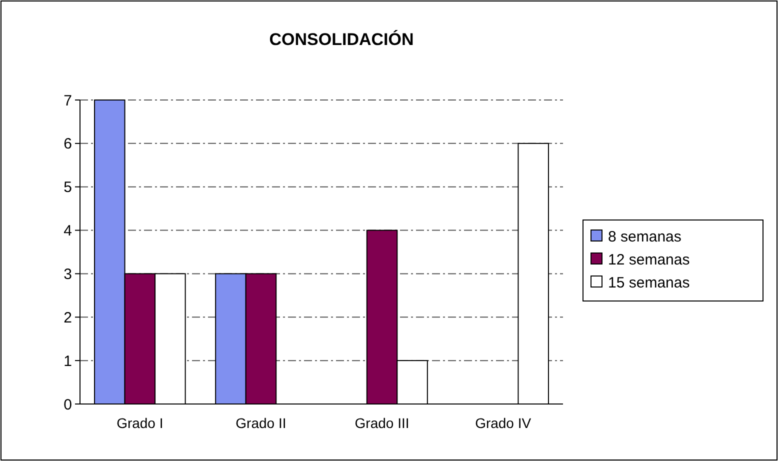  I want to click on x-tick-label: Grado II, so click(261, 423).